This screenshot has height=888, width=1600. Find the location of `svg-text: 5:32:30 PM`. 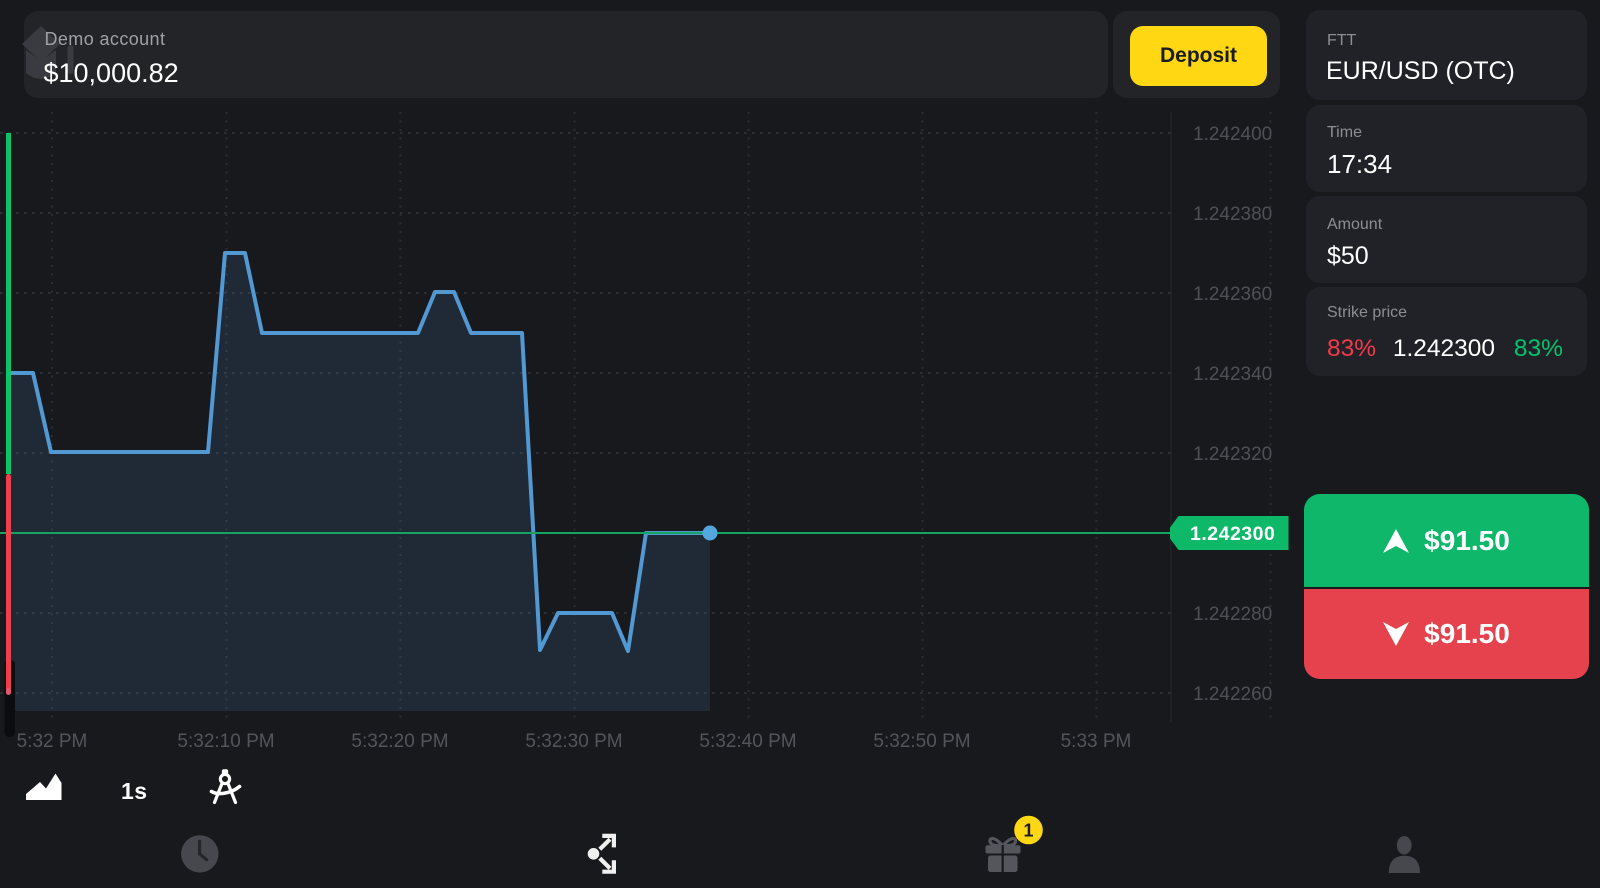

svg-text: 5:32:30 PM is located at coordinates (573, 741).